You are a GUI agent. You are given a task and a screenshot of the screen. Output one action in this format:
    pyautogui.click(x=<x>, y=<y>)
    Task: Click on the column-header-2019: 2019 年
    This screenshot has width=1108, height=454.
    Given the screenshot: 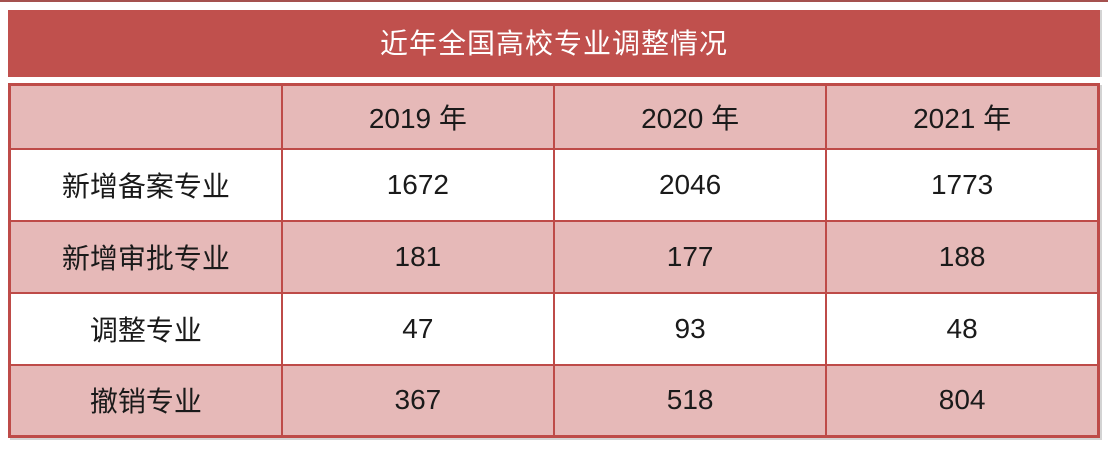 What is the action you would take?
    pyautogui.click(x=418, y=116)
    